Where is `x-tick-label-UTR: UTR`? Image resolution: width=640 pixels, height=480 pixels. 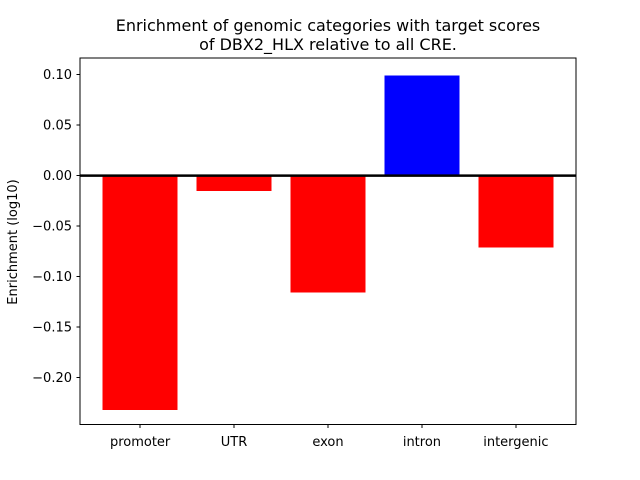
x-tick-label-UTR: UTR is located at coordinates (234, 442).